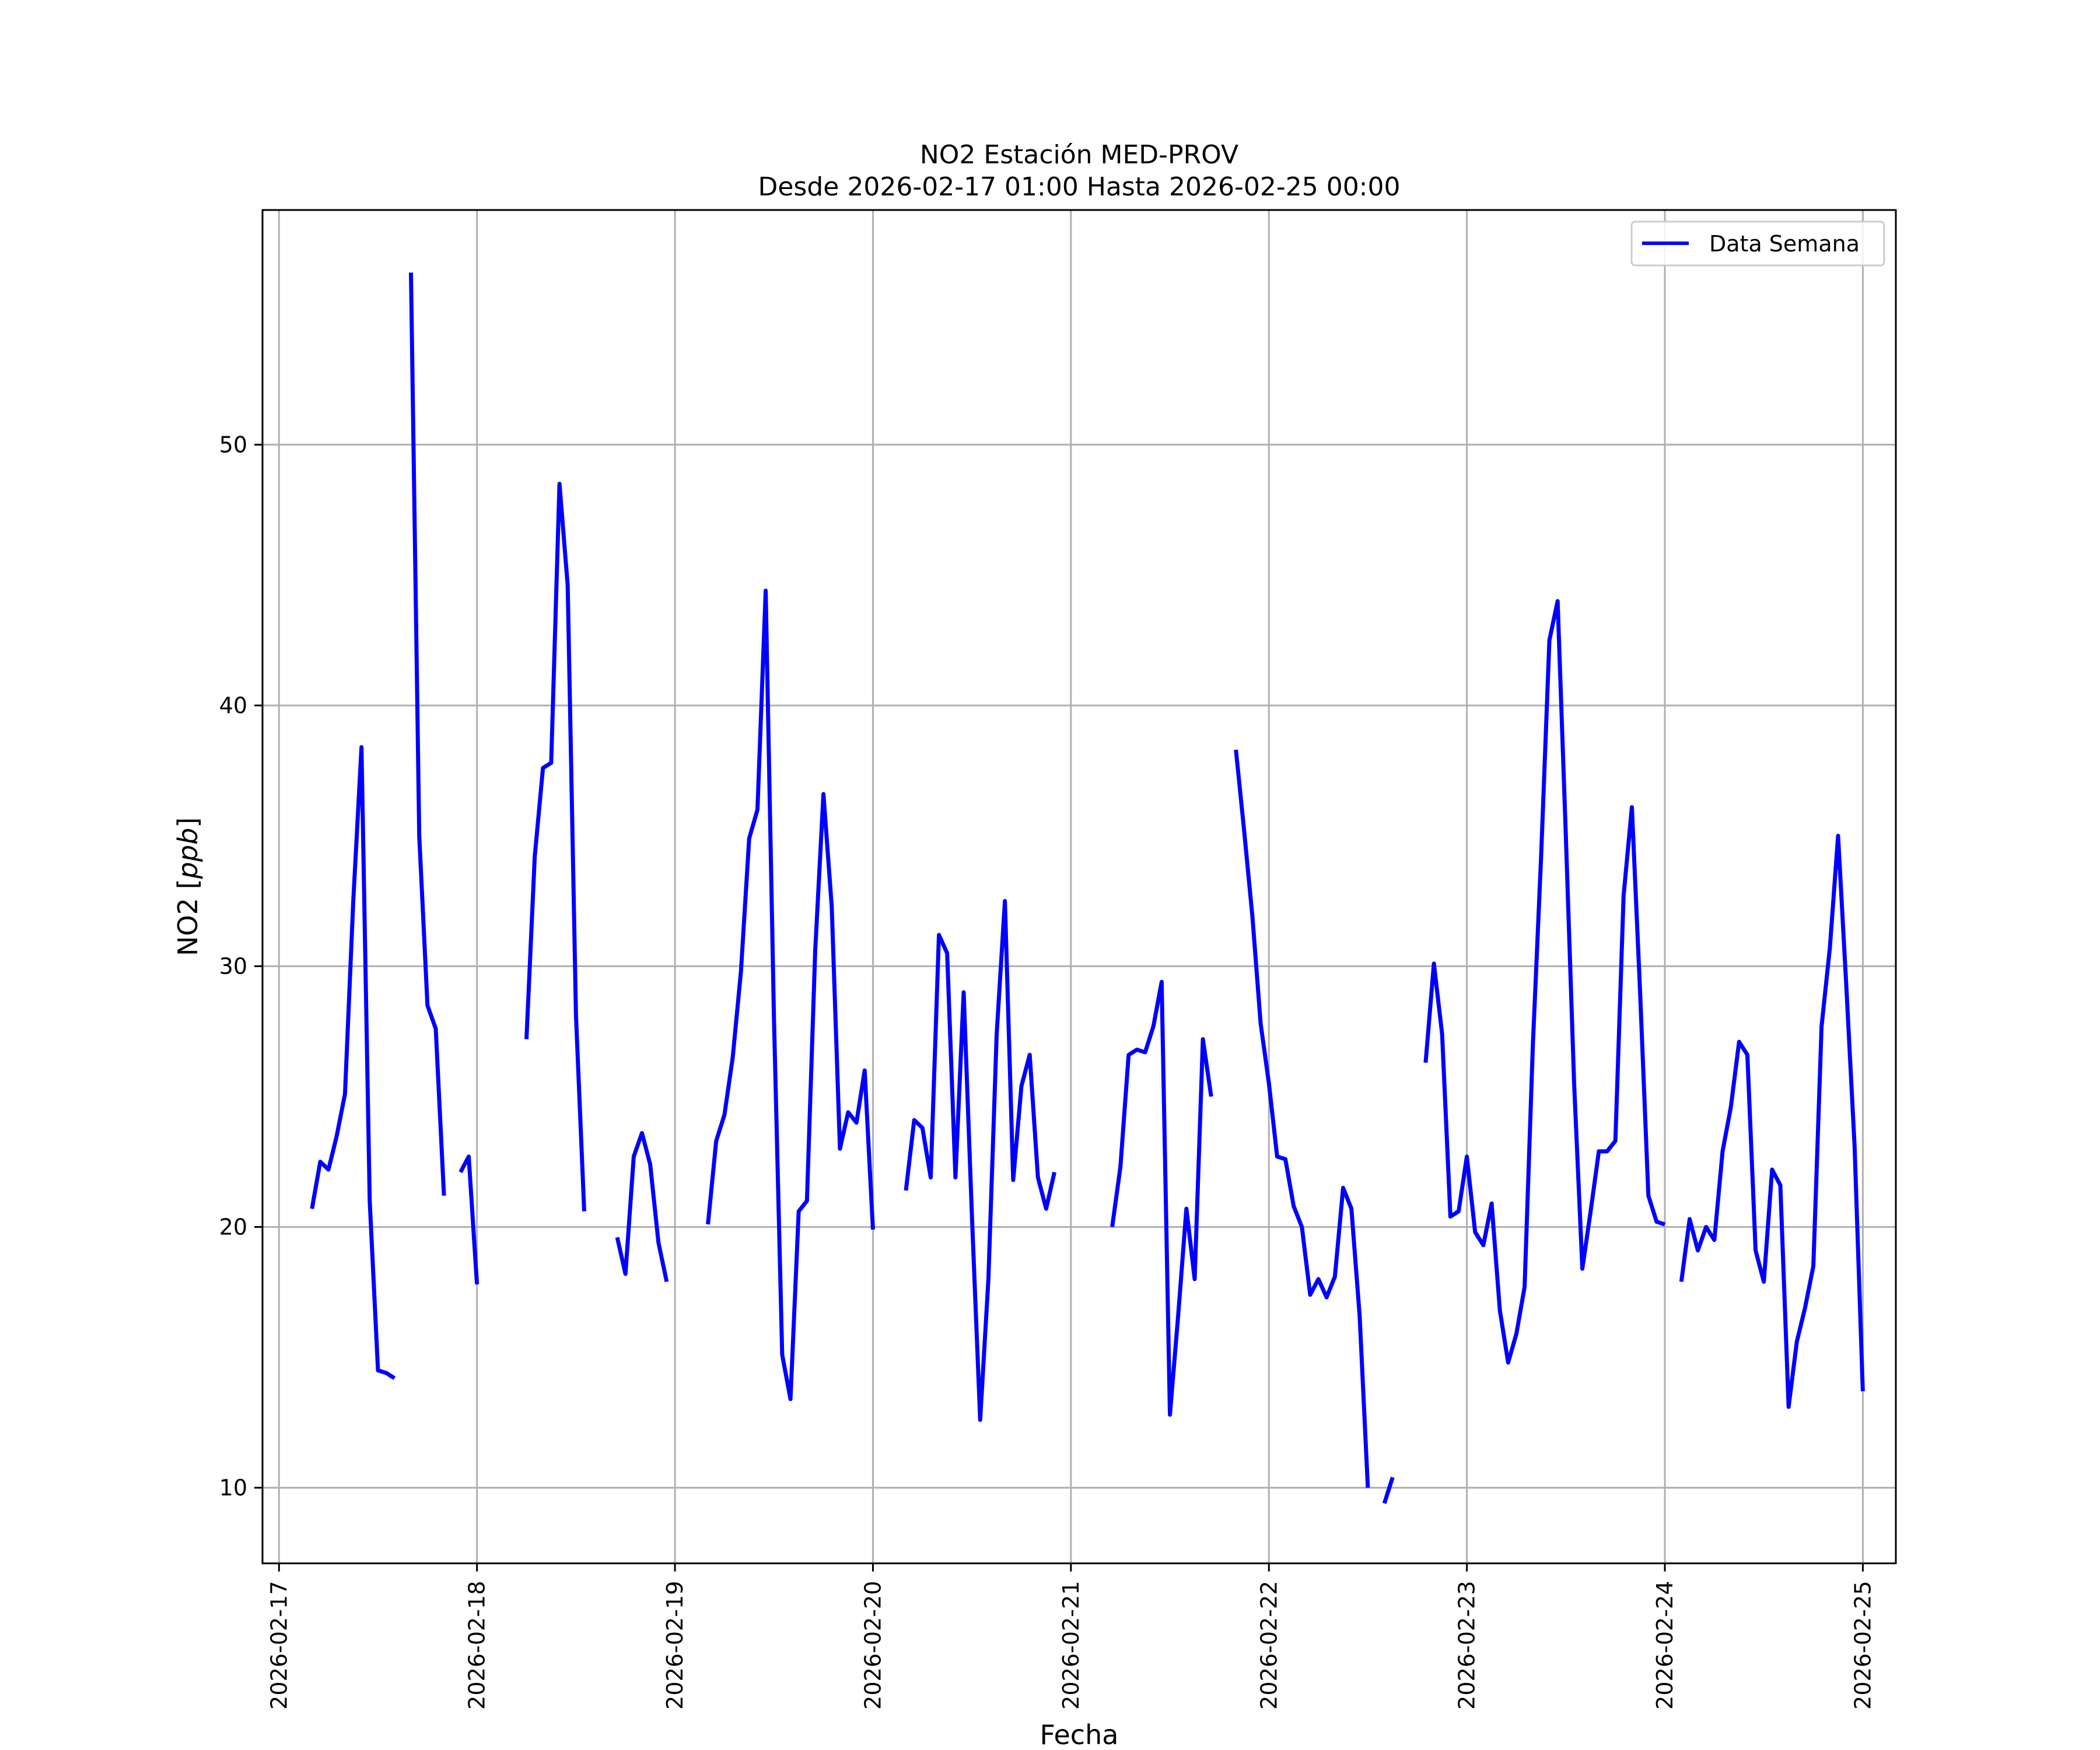 The width and height of the screenshot is (2100, 1750). What do you see at coordinates (188, 854) in the screenshot?
I see `y-axis-label-unit: ppb` at bounding box center [188, 854].